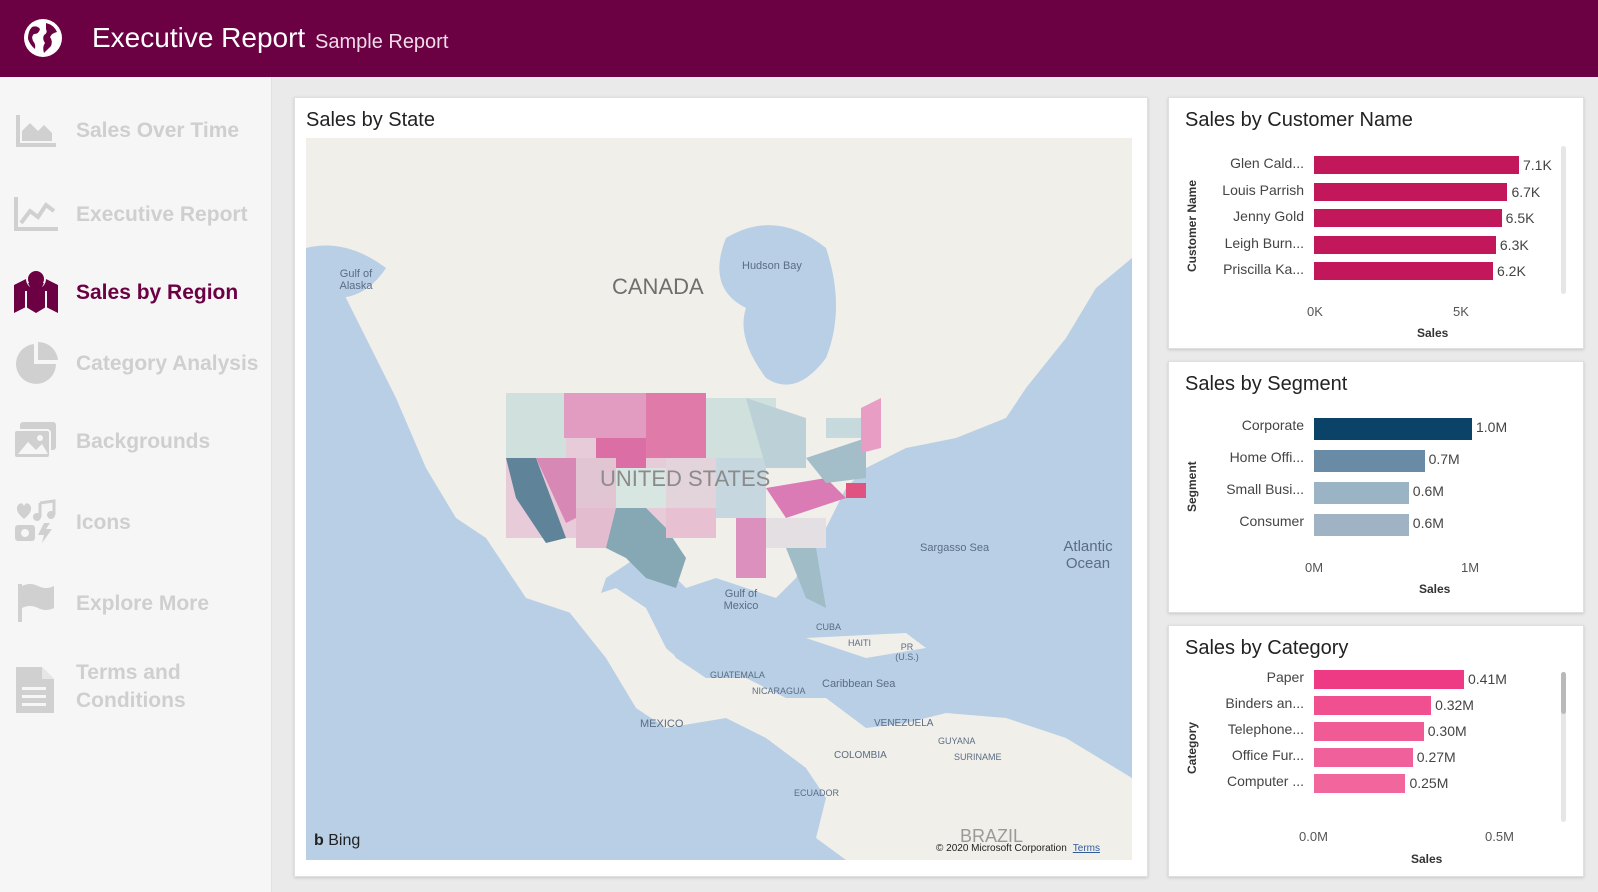 Image resolution: width=1598 pixels, height=892 pixels. What do you see at coordinates (1520, 218) in the screenshot?
I see `bar-data-label: 6.5K` at bounding box center [1520, 218].